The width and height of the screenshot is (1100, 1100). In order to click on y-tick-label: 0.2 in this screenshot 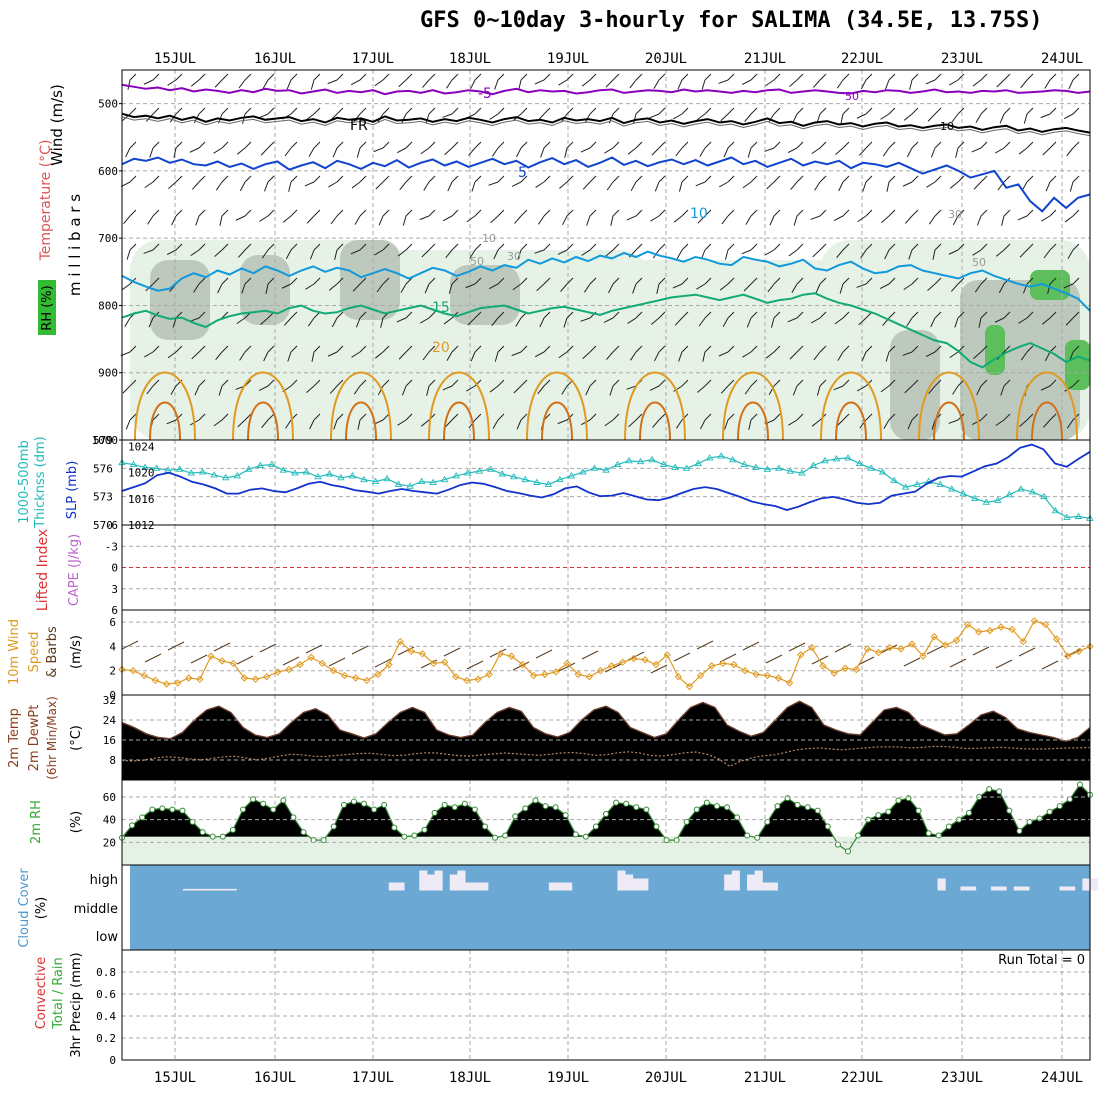, I will do `click(106, 1038)`.